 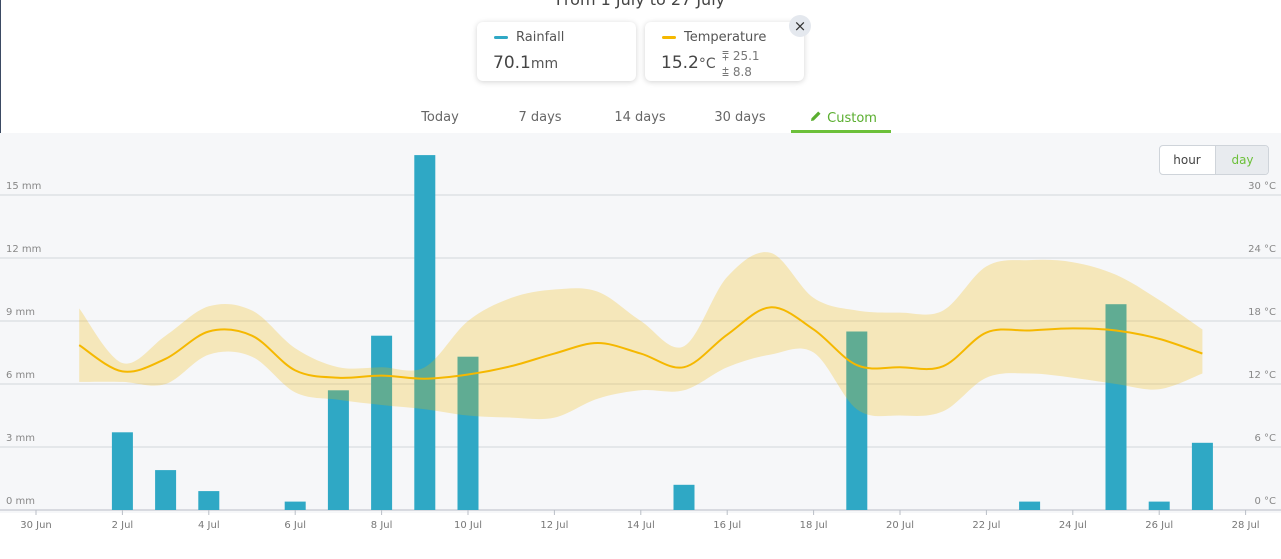 What do you see at coordinates (707, 64) in the screenshot?
I see `temperature-unit: °C` at bounding box center [707, 64].